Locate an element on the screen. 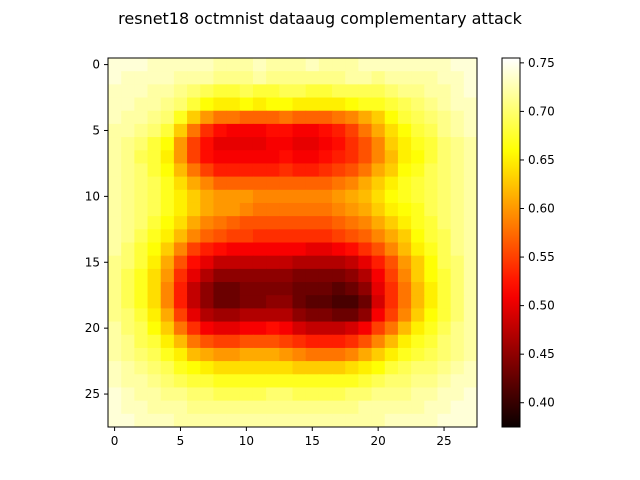 This screenshot has width=640, height=480. colorbar-axis: 0.40 0.45 0.50 0.55 0.60 0.65 0.70 0.75 is located at coordinates (537, 233).